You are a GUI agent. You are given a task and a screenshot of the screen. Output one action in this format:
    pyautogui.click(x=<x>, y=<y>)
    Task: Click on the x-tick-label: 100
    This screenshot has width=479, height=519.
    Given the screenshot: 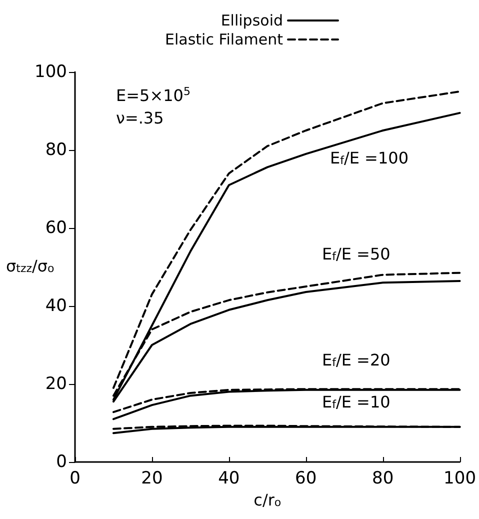 What is the action you would take?
    pyautogui.click(x=460, y=478)
    